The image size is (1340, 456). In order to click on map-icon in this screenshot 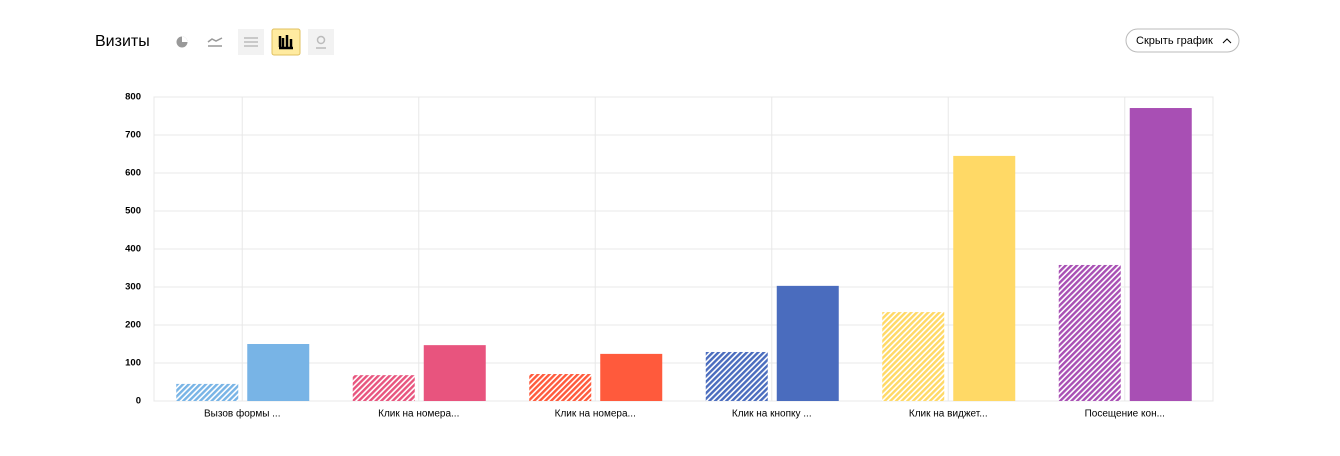, I will do `click(321, 42)`.